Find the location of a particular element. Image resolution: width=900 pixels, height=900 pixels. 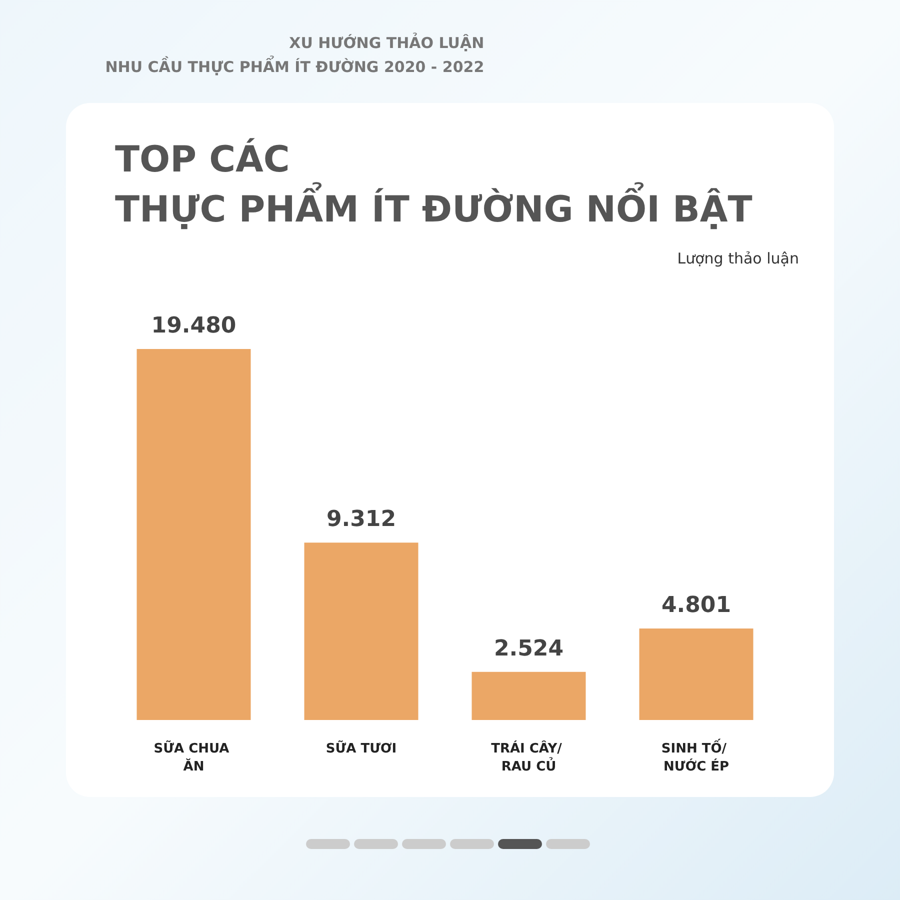

data-label: 2.524 is located at coordinates (529, 649).